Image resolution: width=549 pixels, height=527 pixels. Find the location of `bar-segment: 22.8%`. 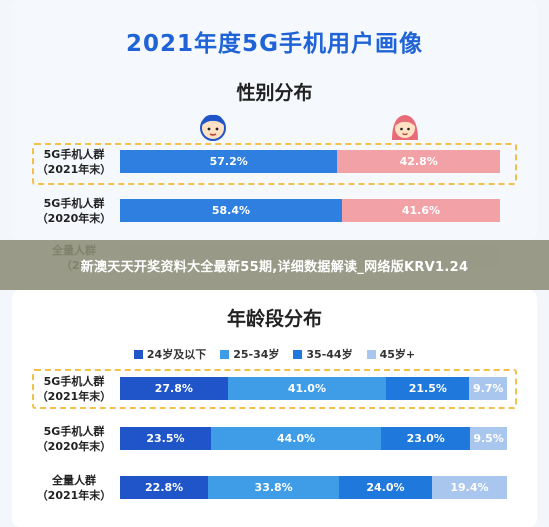

bar-segment: 22.8% is located at coordinates (164, 487).